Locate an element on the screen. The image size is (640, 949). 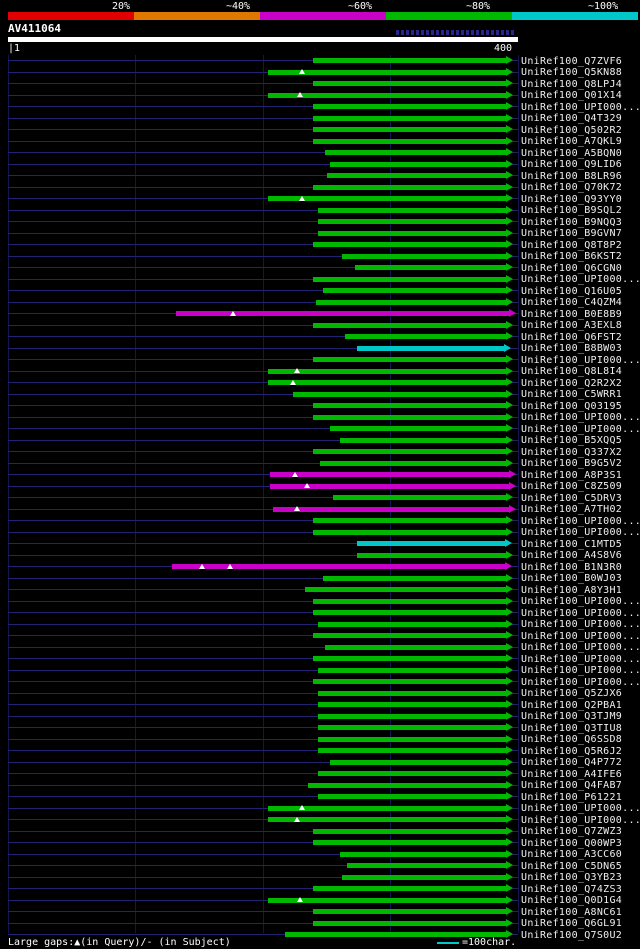
hit-label: UniRef100_Q8LPJ4 is located at coordinates (572, 84).